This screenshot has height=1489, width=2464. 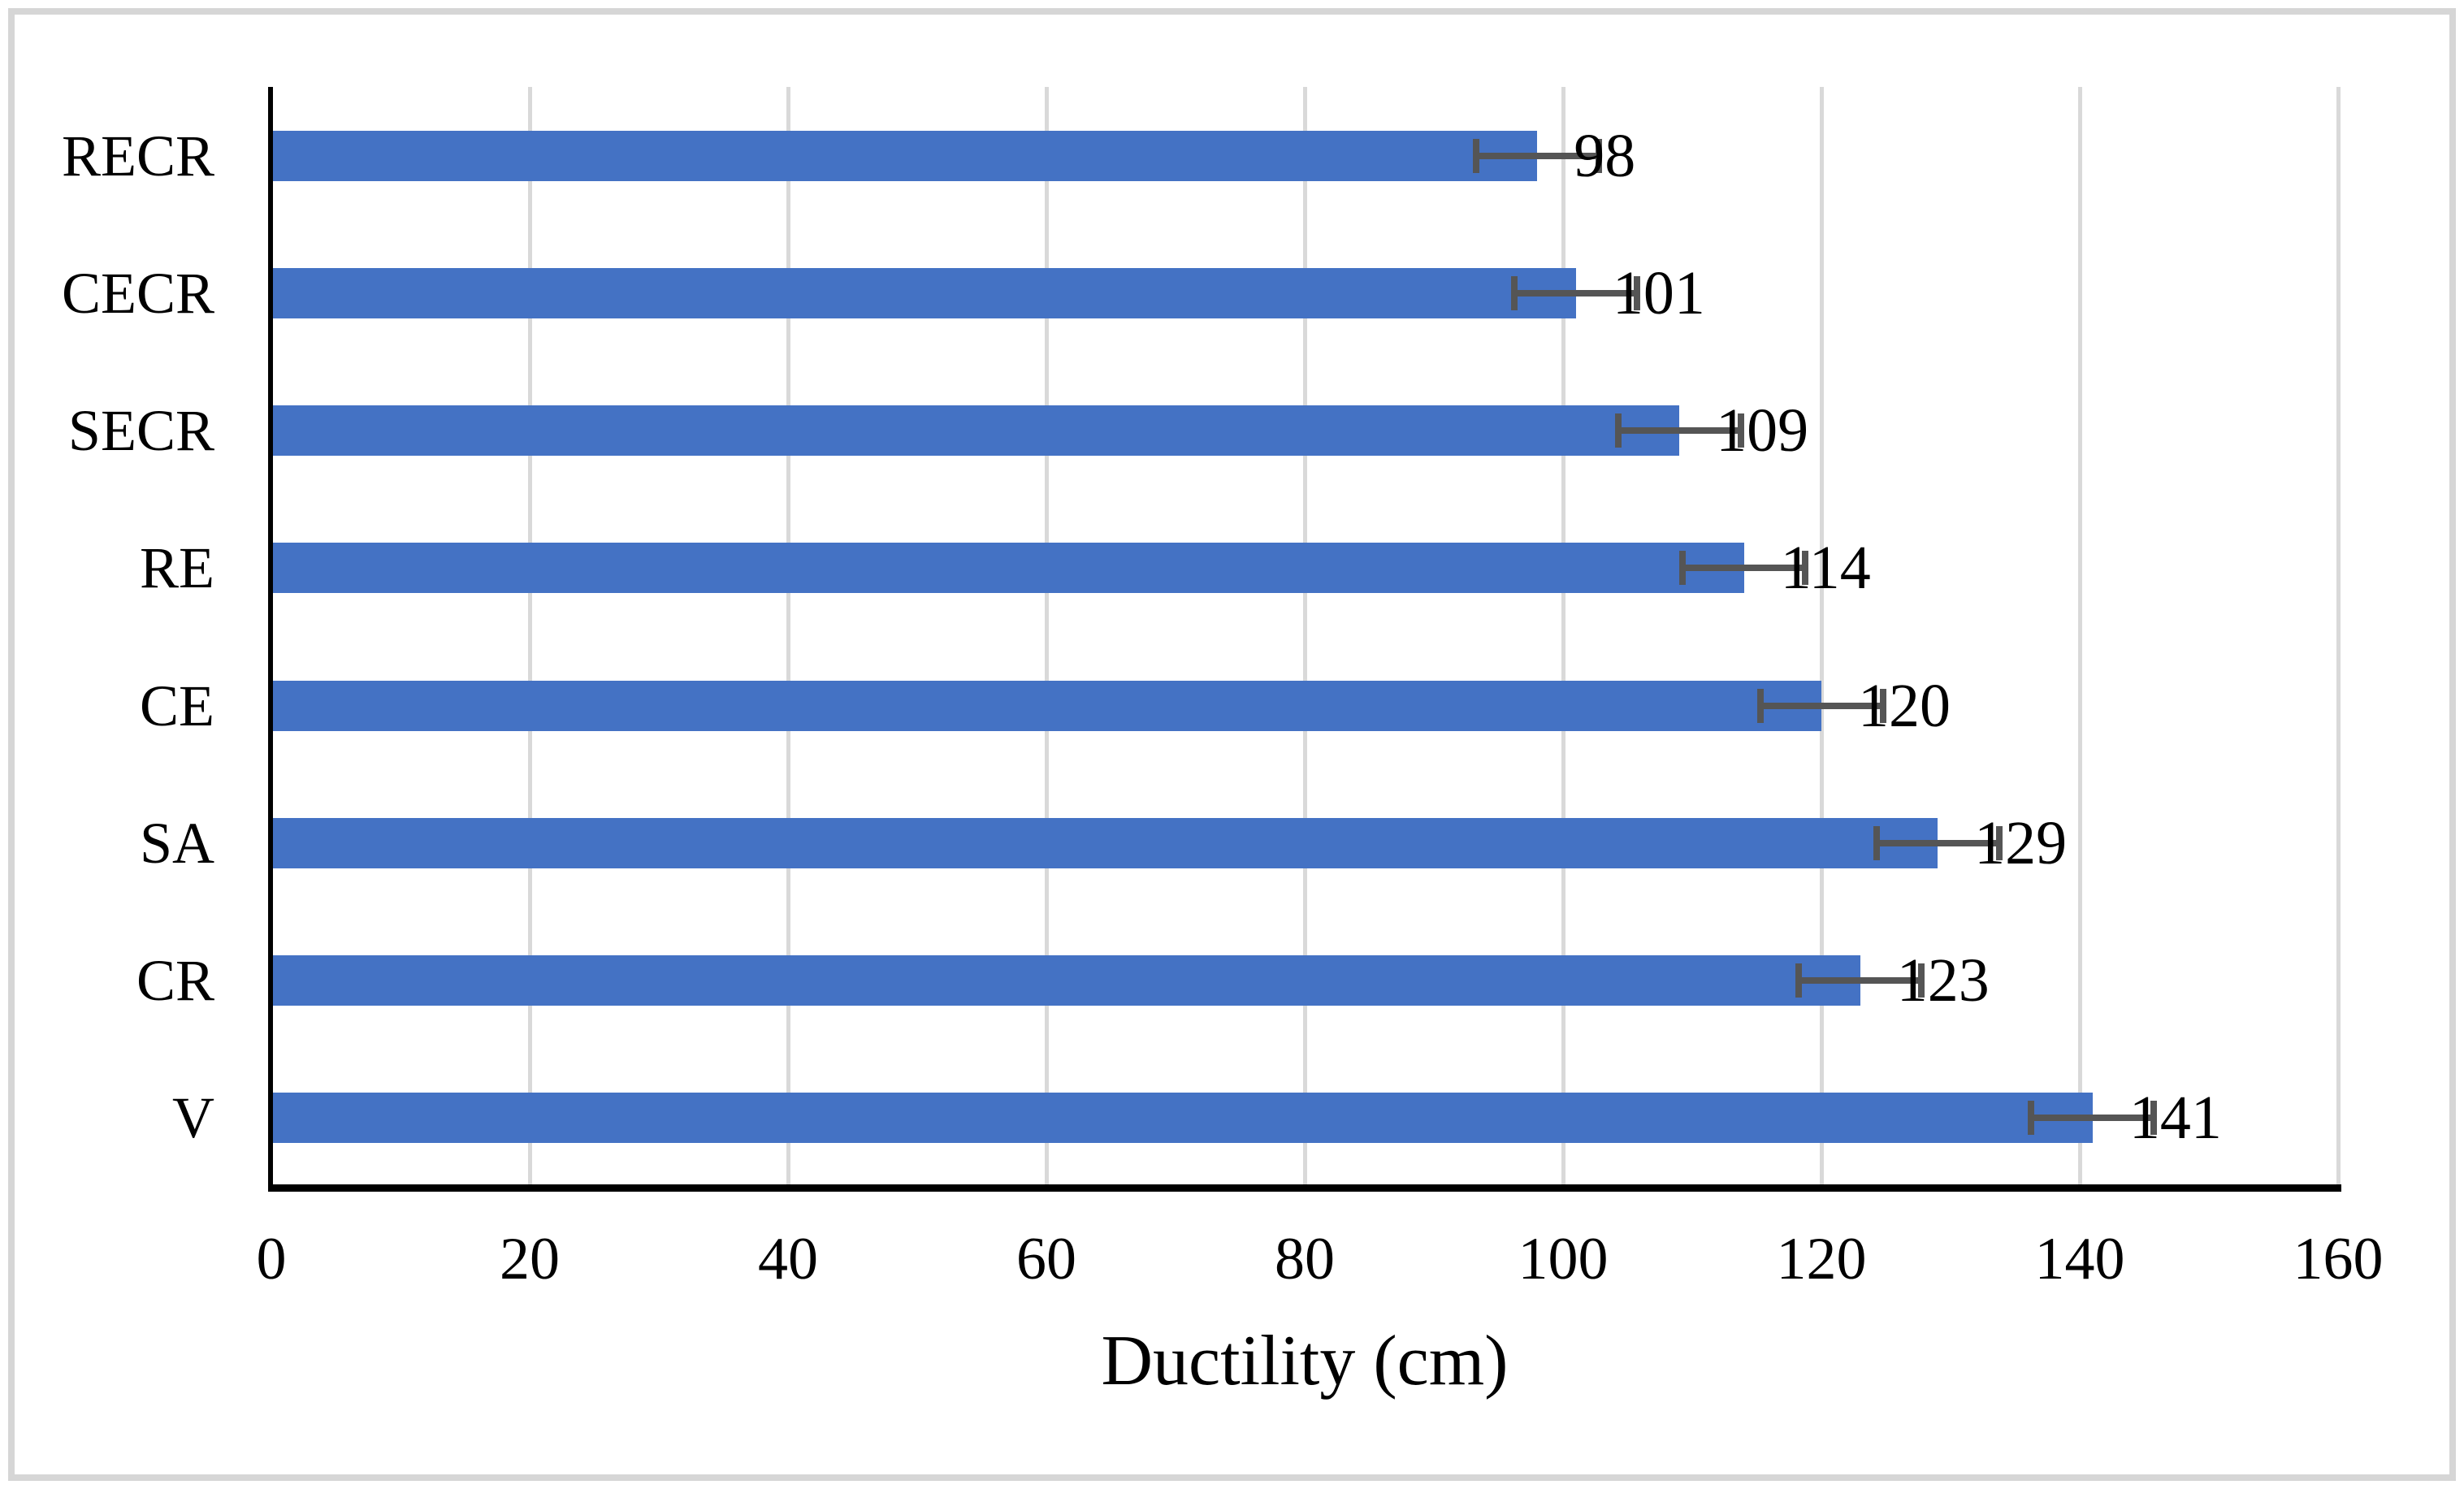 What do you see at coordinates (1943, 981) in the screenshot?
I see `data-label-cr: 123` at bounding box center [1943, 981].